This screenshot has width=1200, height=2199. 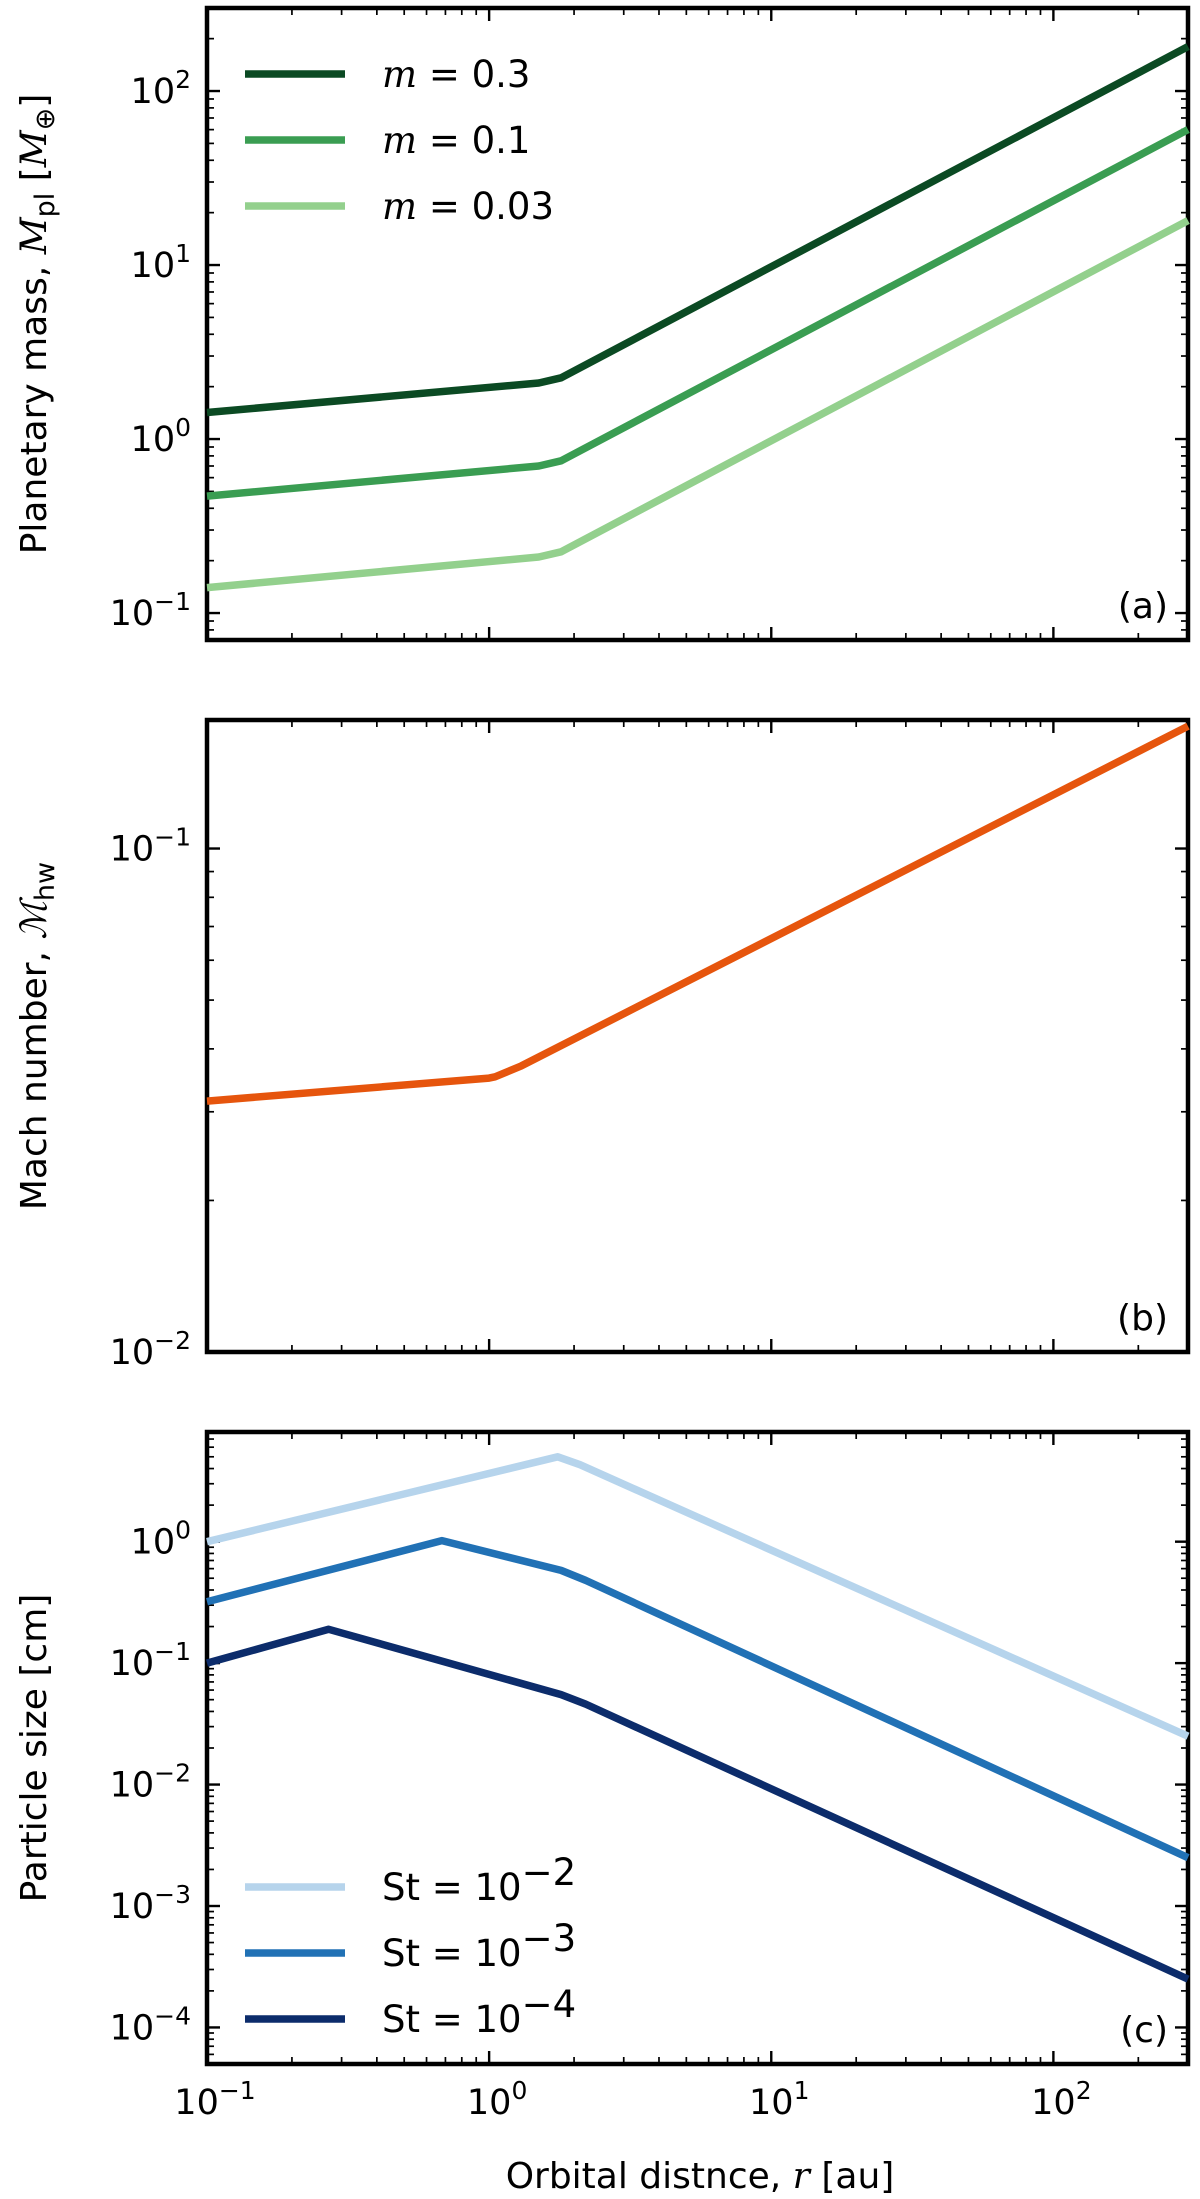 What do you see at coordinates (150, 2024) in the screenshot?
I see `y-tick-label: 10⁻⁴` at bounding box center [150, 2024].